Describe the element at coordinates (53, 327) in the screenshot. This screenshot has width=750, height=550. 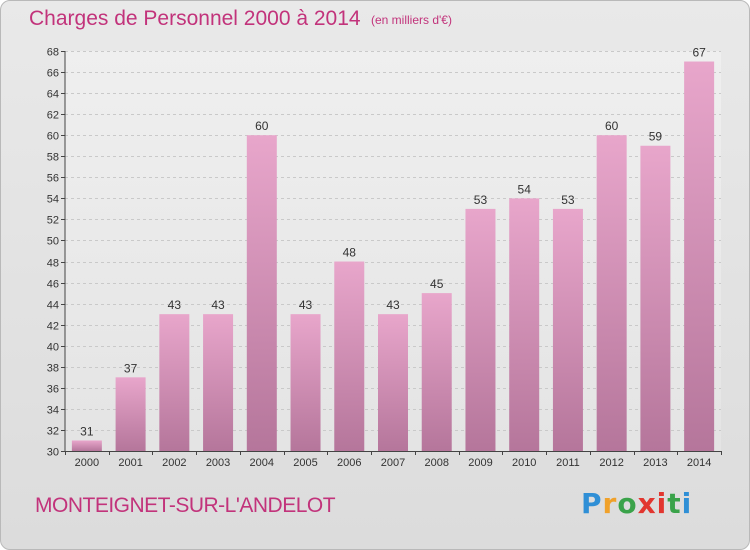
I see `y-tick-label: 42` at that location.